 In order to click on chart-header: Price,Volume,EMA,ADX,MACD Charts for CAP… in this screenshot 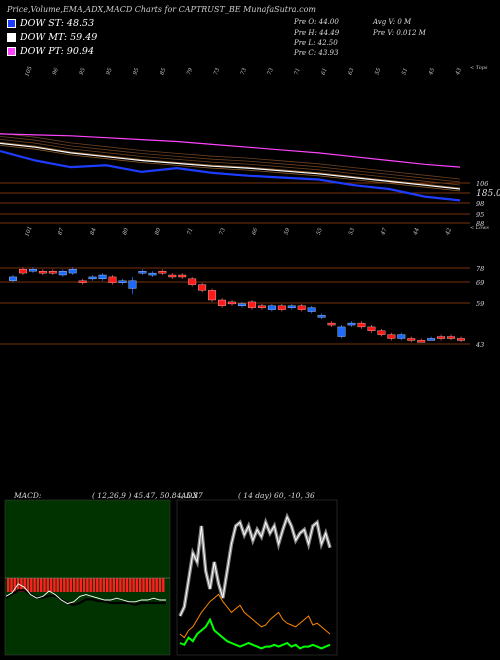, I will do `click(161, 9)`.